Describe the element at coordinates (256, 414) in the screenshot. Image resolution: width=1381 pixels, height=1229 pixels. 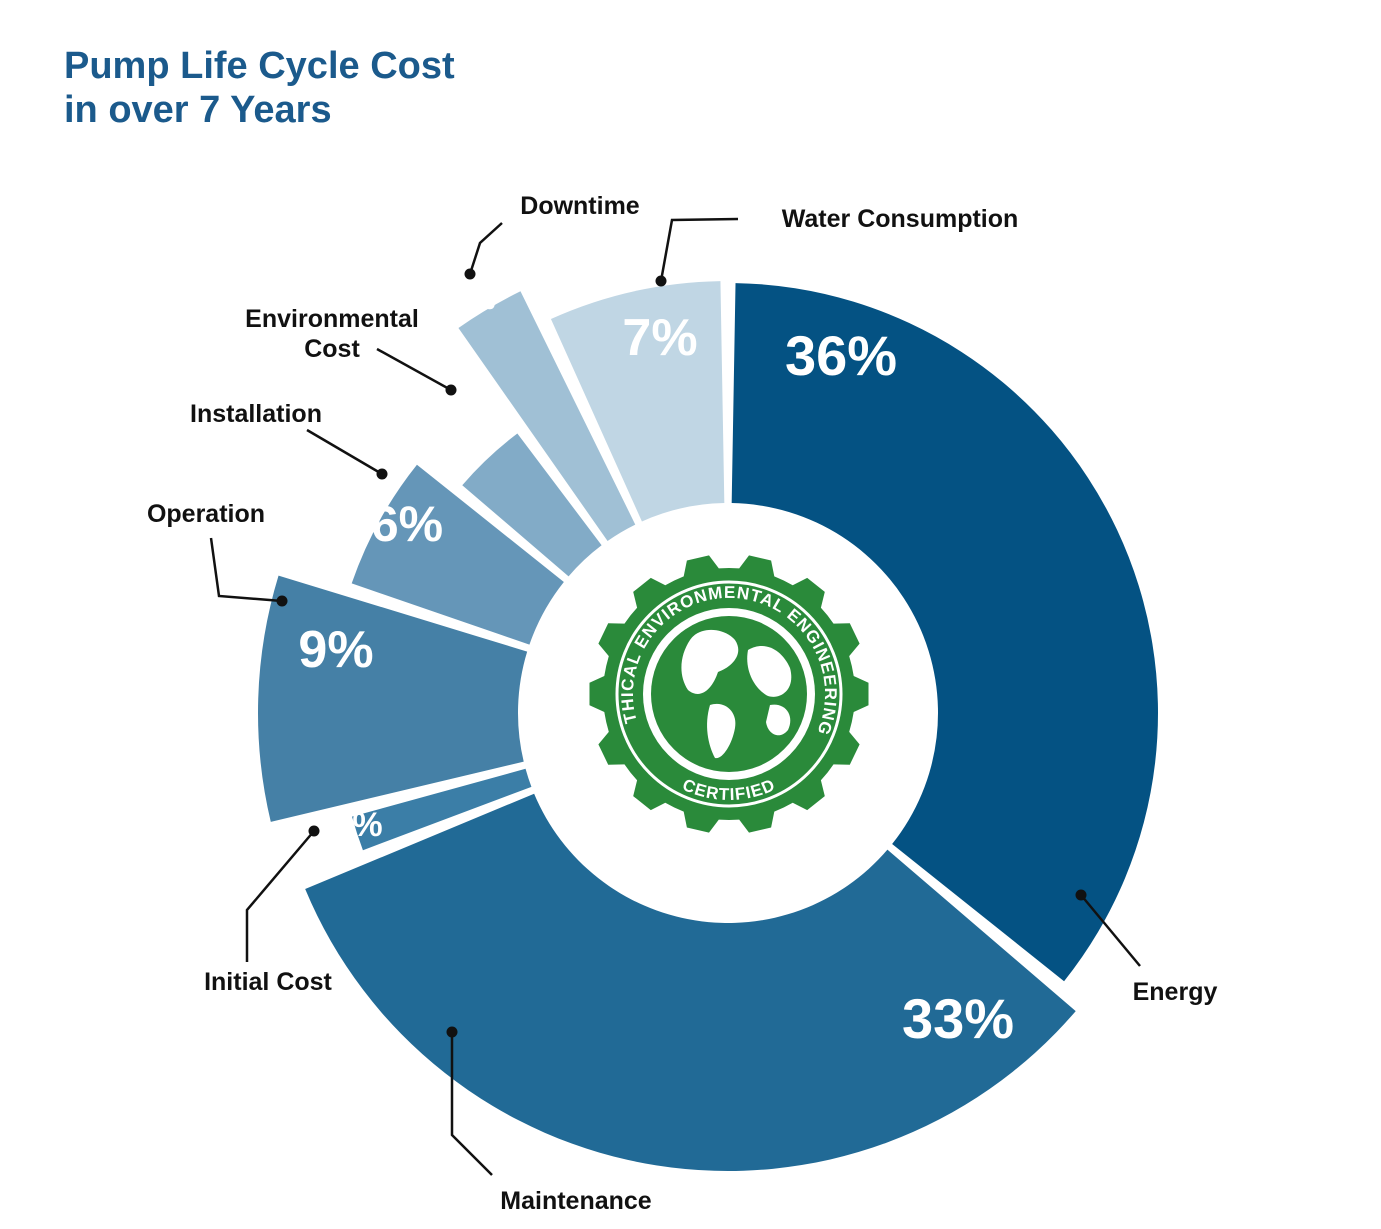
I see `category-label-installation: Installation` at that location.